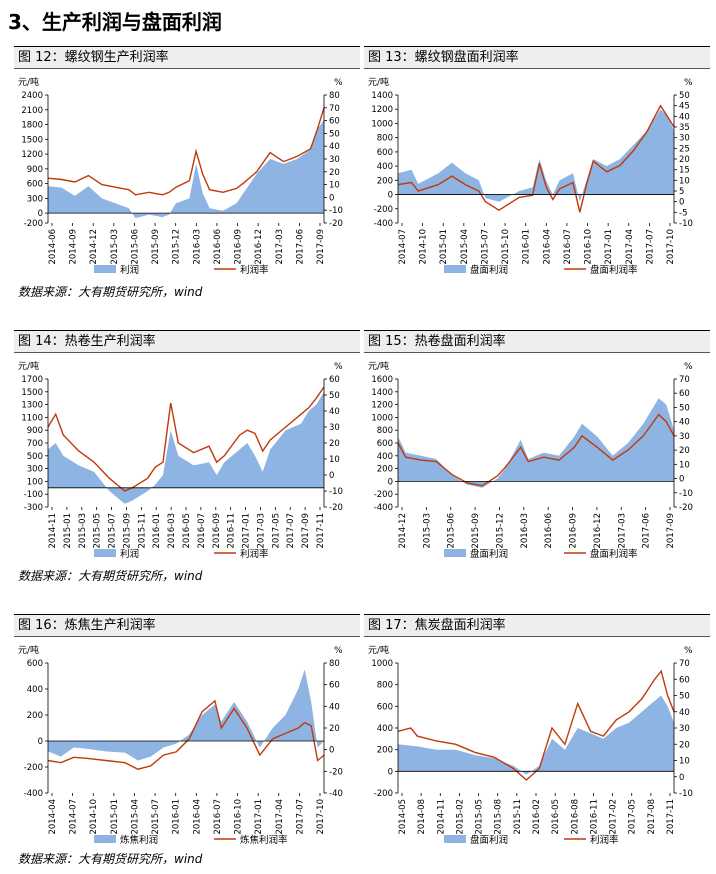 The height and width of the screenshot is (874, 716). What do you see at coordinates (187, 625) in the screenshot?
I see `chart-title: 图 16：炼焦生产利润率` at bounding box center [187, 625].